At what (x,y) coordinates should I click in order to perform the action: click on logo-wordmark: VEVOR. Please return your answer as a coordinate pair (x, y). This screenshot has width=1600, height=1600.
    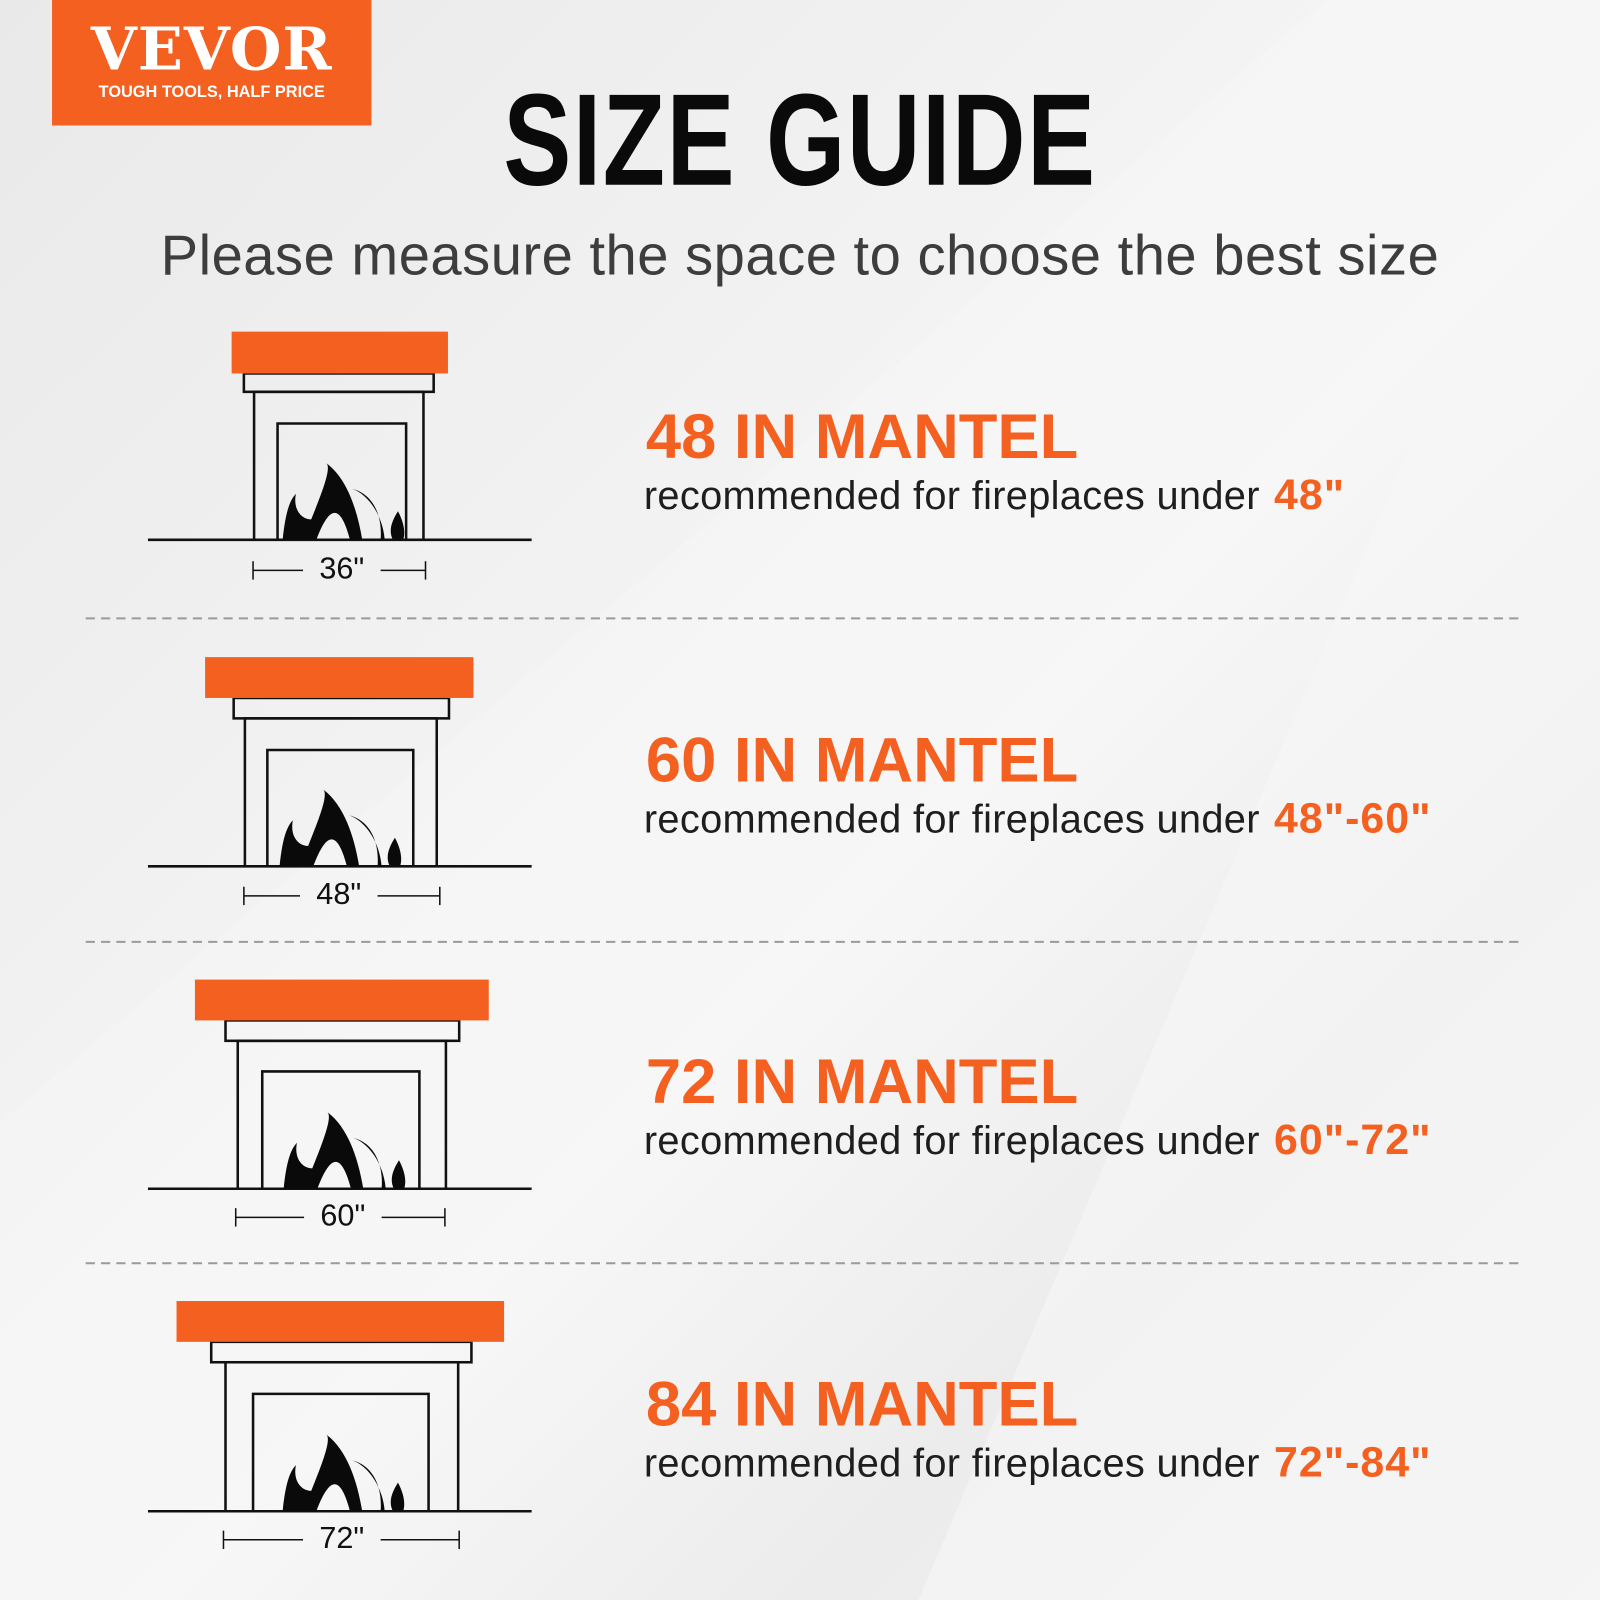
    Looking at the image, I should click on (211, 49).